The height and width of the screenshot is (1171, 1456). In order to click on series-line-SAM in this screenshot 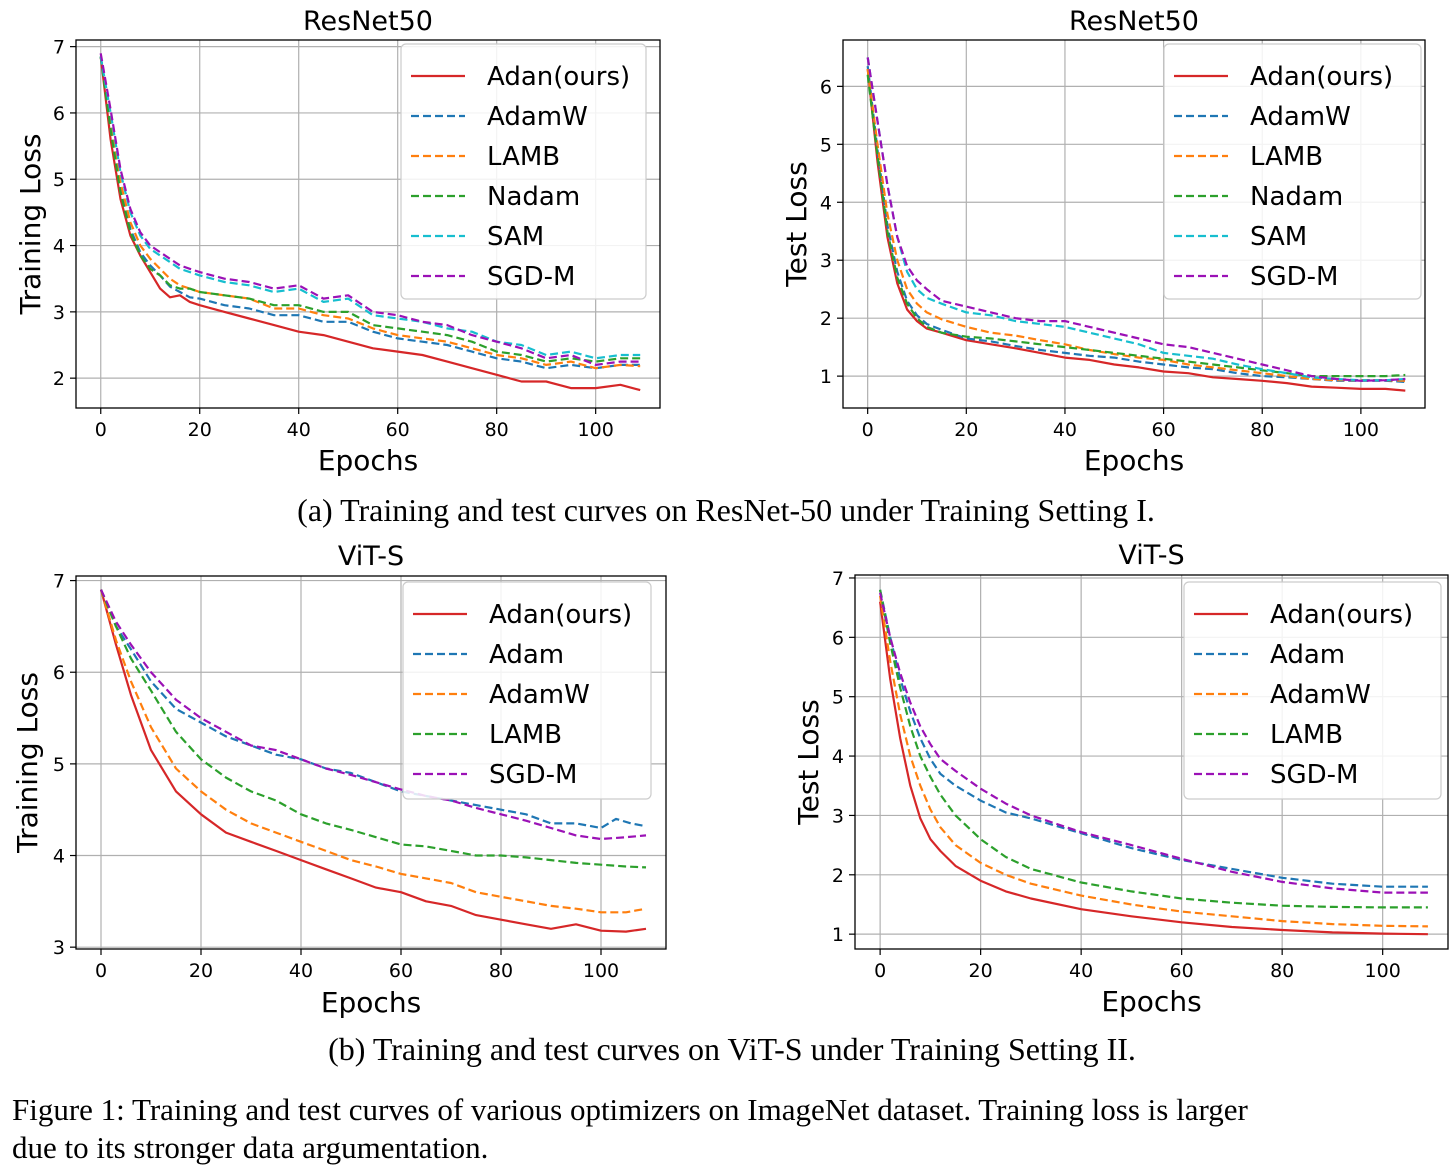, I will do `click(1136, 219)`.